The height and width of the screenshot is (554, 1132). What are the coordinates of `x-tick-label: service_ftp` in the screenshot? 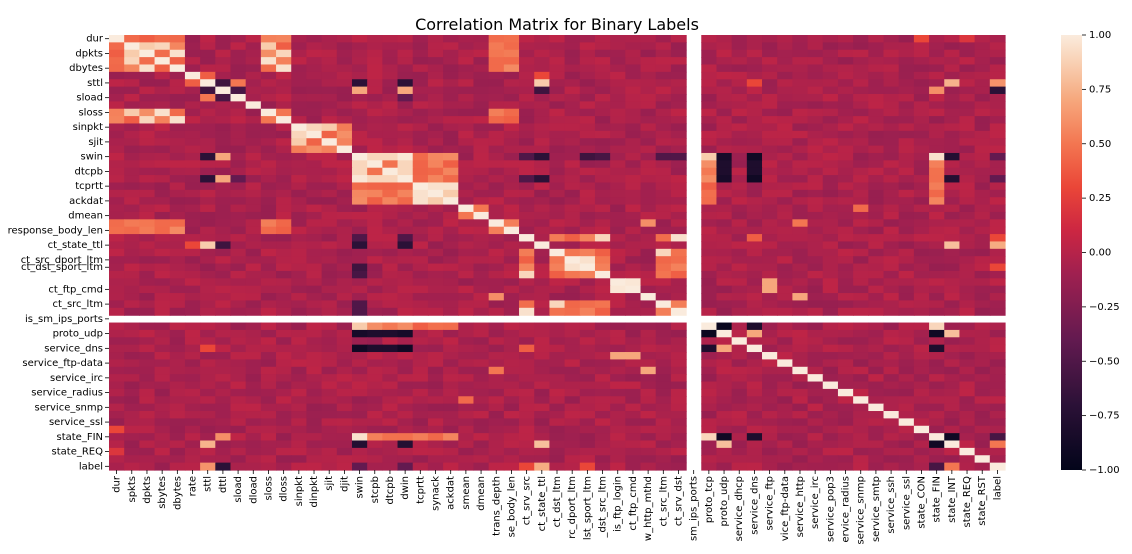 It's located at (770, 503).